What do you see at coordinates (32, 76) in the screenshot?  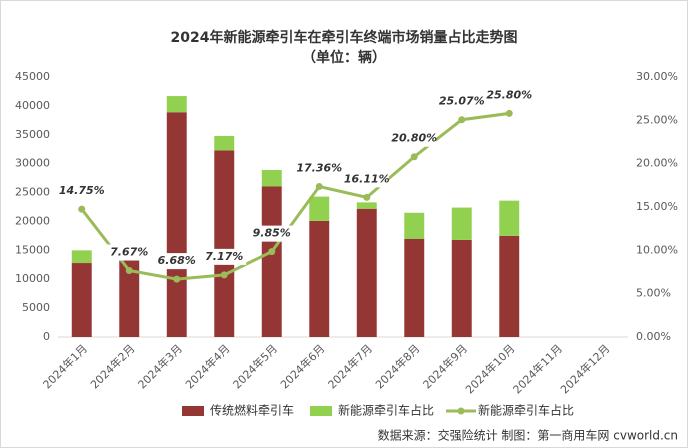 I see `y-tick-label: 45000` at bounding box center [32, 76].